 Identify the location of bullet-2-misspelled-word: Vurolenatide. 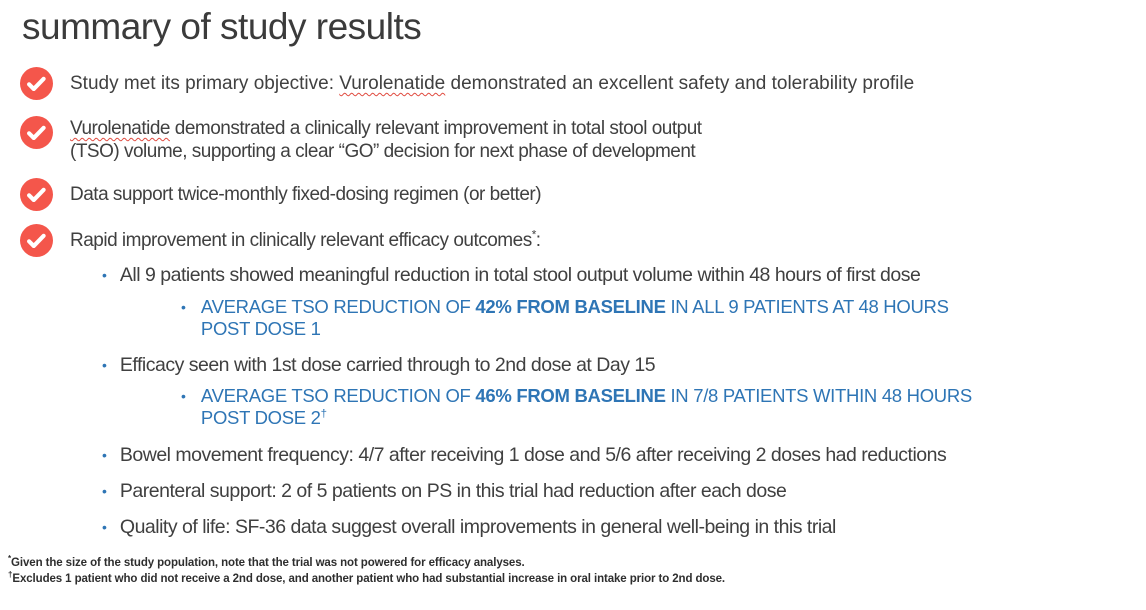
(120, 128).